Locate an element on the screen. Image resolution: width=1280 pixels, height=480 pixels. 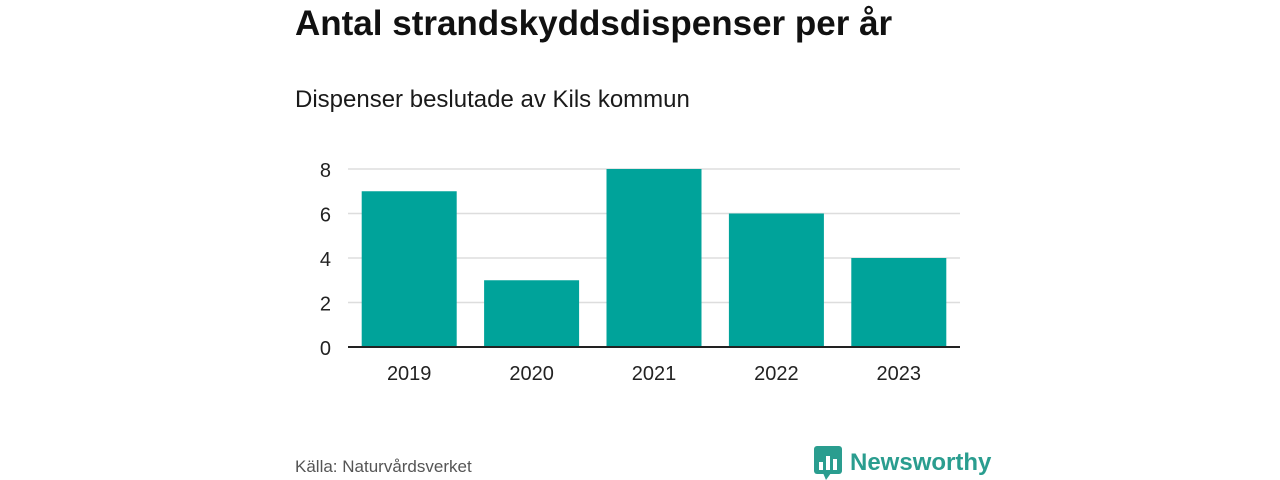
brand-name: Newsworthy is located at coordinates (921, 462).